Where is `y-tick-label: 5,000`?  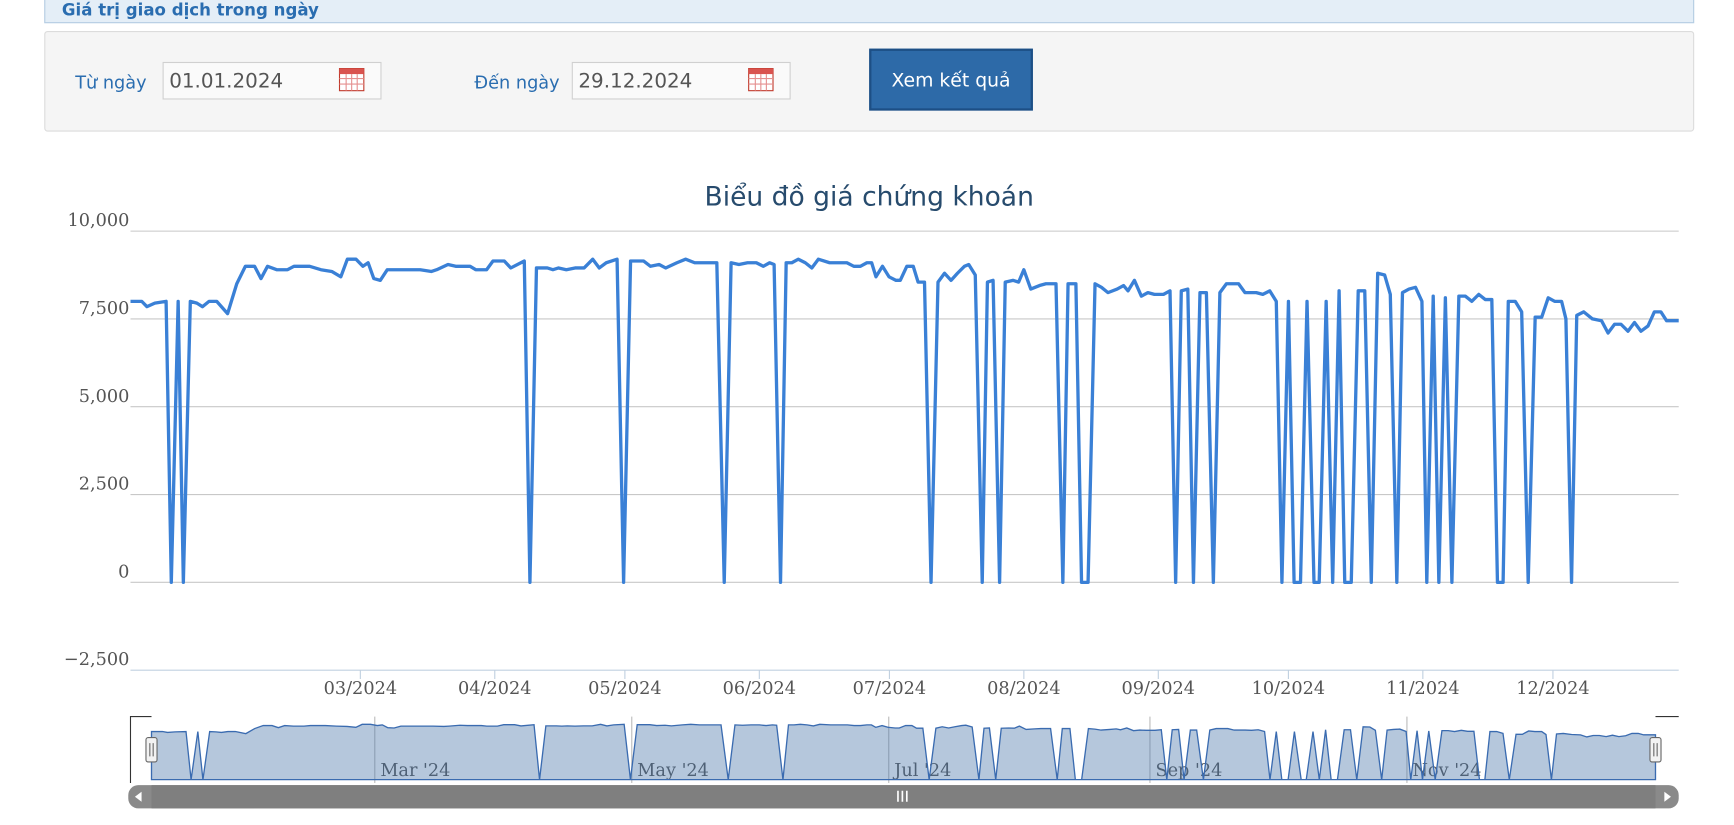
y-tick-label: 5,000 is located at coordinates (104, 397).